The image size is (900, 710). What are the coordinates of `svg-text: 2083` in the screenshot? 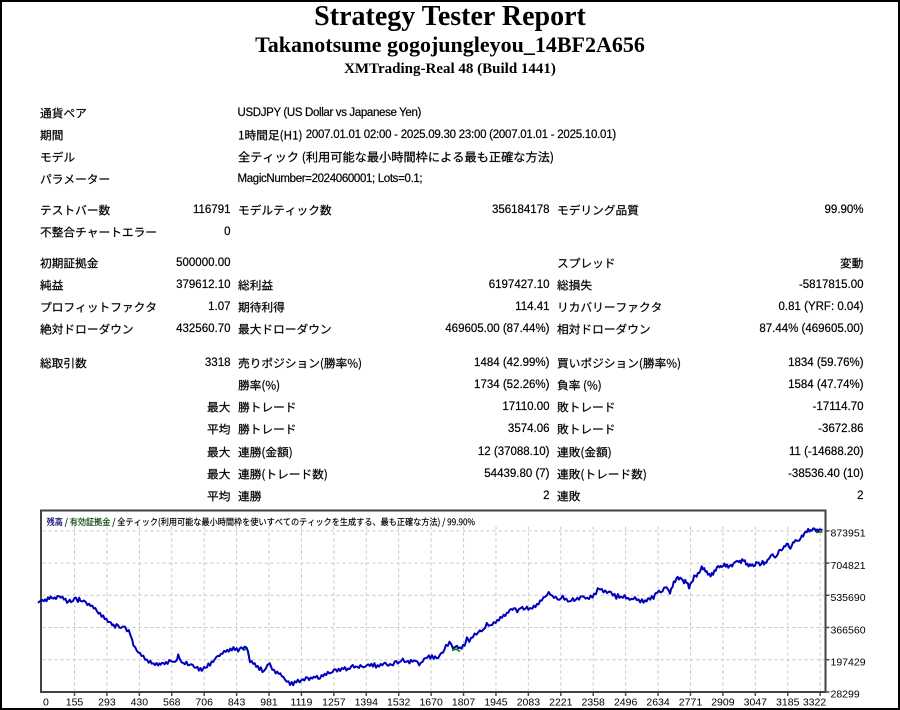 It's located at (529, 703).